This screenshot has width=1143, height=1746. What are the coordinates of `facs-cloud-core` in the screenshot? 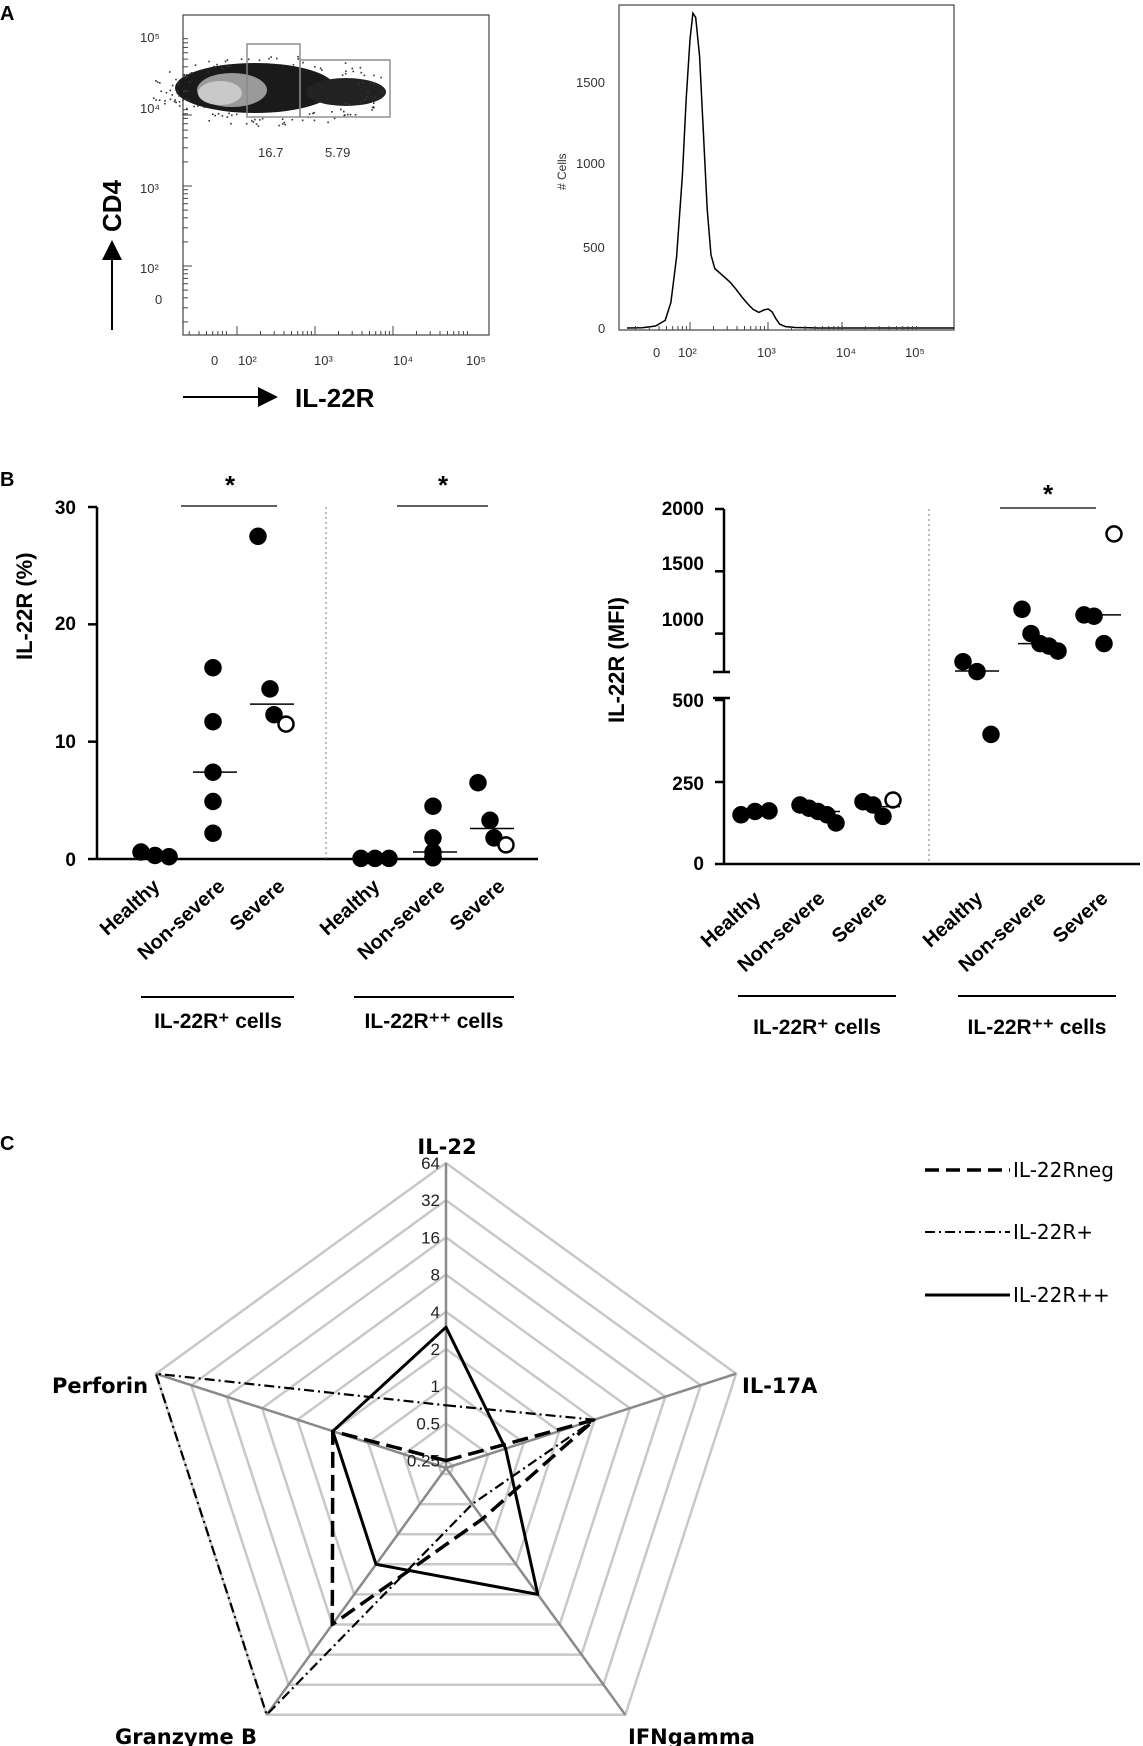 It's located at (220, 93).